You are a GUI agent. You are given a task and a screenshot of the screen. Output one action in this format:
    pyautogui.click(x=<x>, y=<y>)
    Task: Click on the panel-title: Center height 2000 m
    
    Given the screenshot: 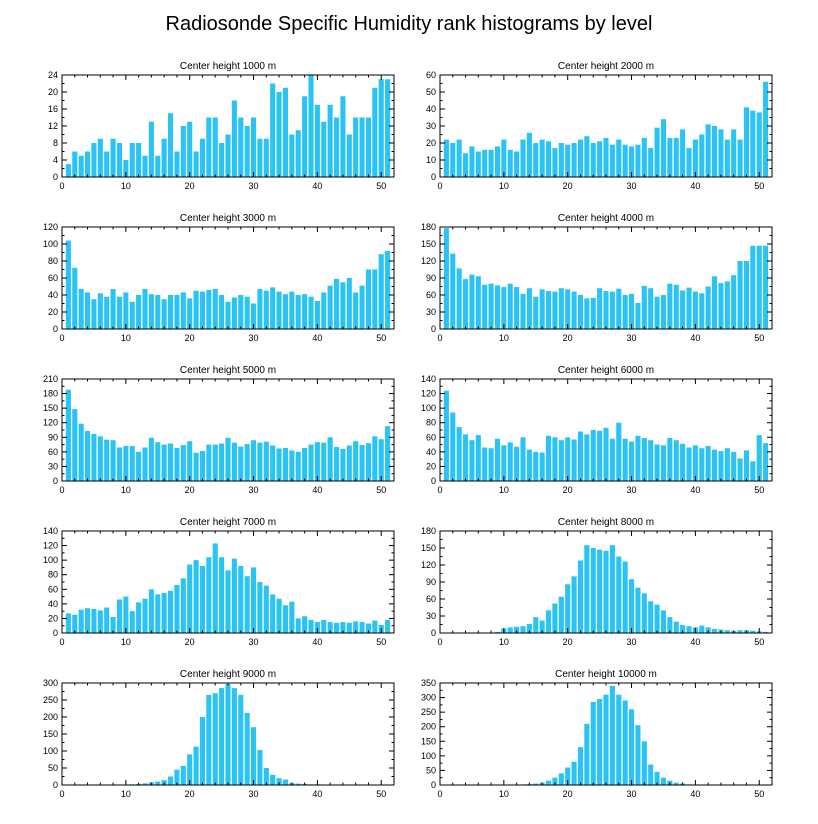 What is the action you would take?
    pyautogui.click(x=606, y=66)
    